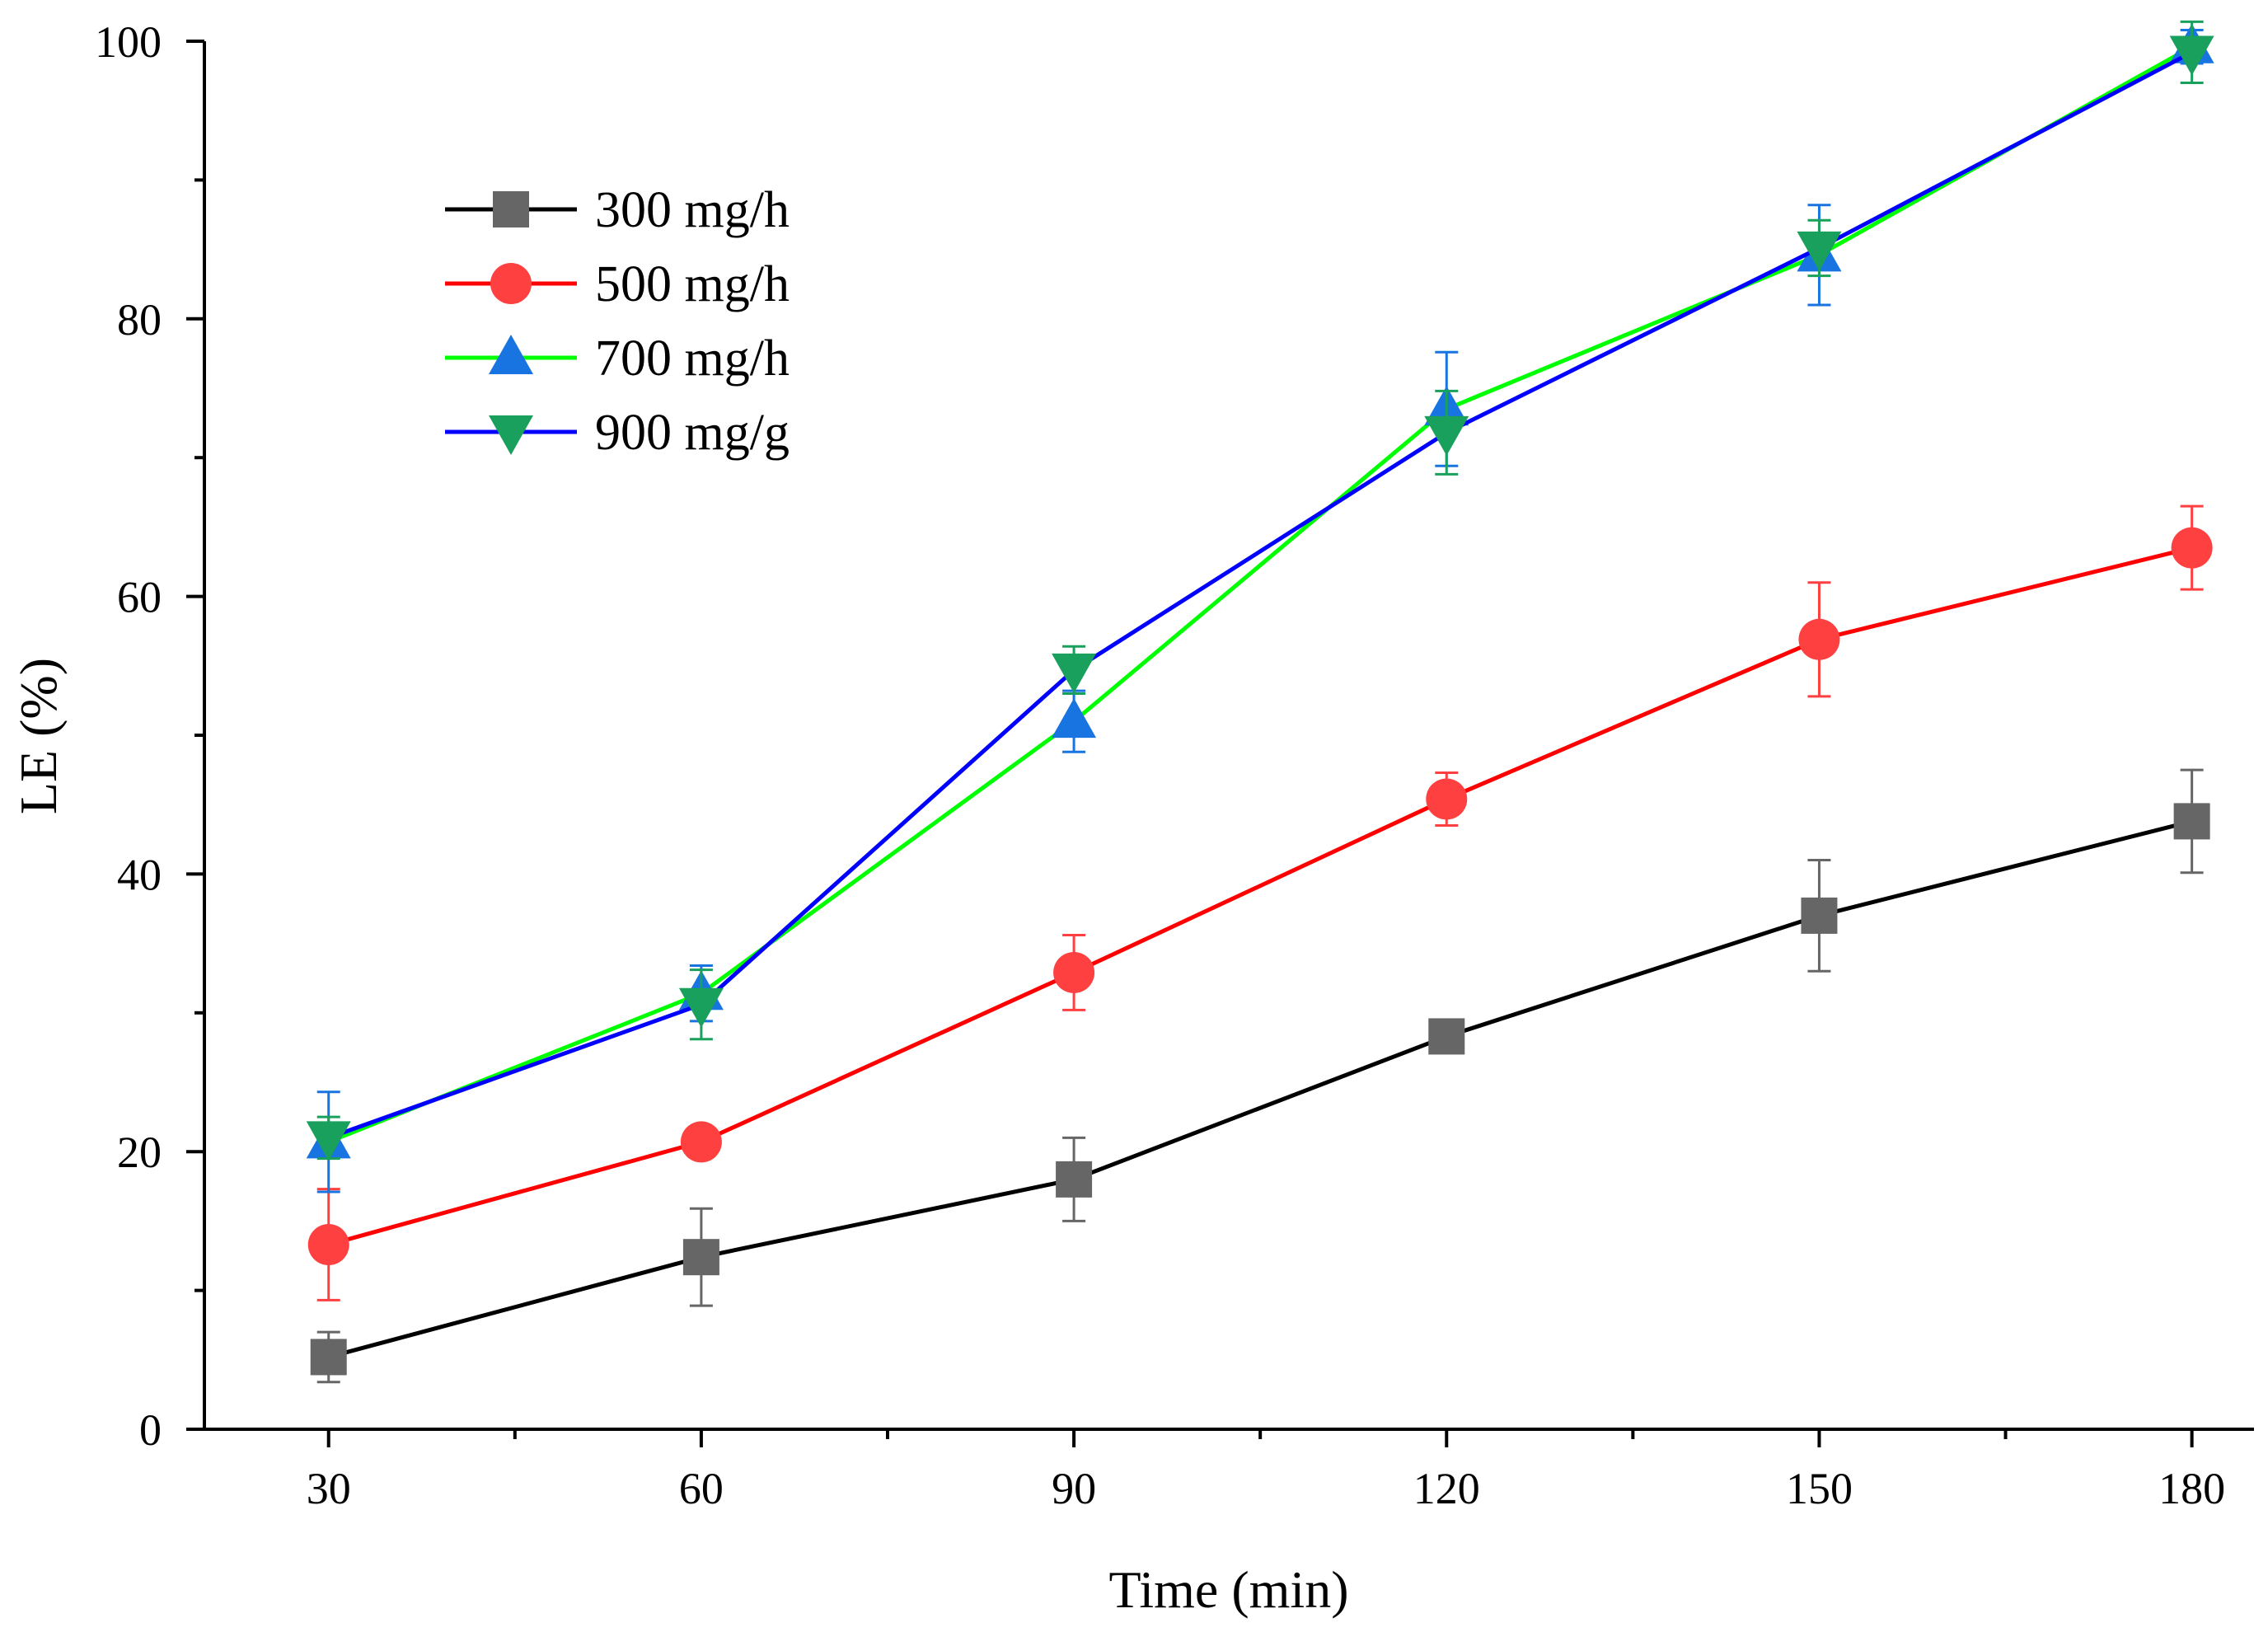 Image resolution: width=2268 pixels, height=1632 pixels. What do you see at coordinates (692, 284) in the screenshot?
I see `legend-label: 500 mg/h` at bounding box center [692, 284].